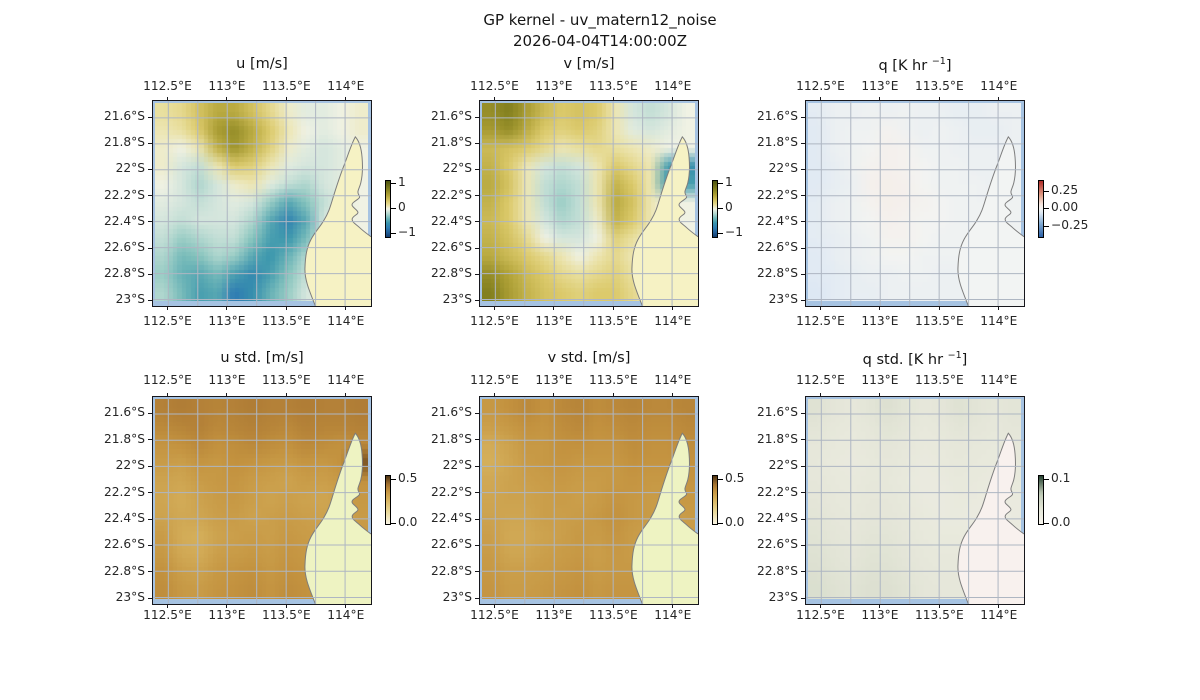 The height and width of the screenshot is (700, 1200). Describe the element at coordinates (665, 518) in the screenshot. I see `coastline` at that location.